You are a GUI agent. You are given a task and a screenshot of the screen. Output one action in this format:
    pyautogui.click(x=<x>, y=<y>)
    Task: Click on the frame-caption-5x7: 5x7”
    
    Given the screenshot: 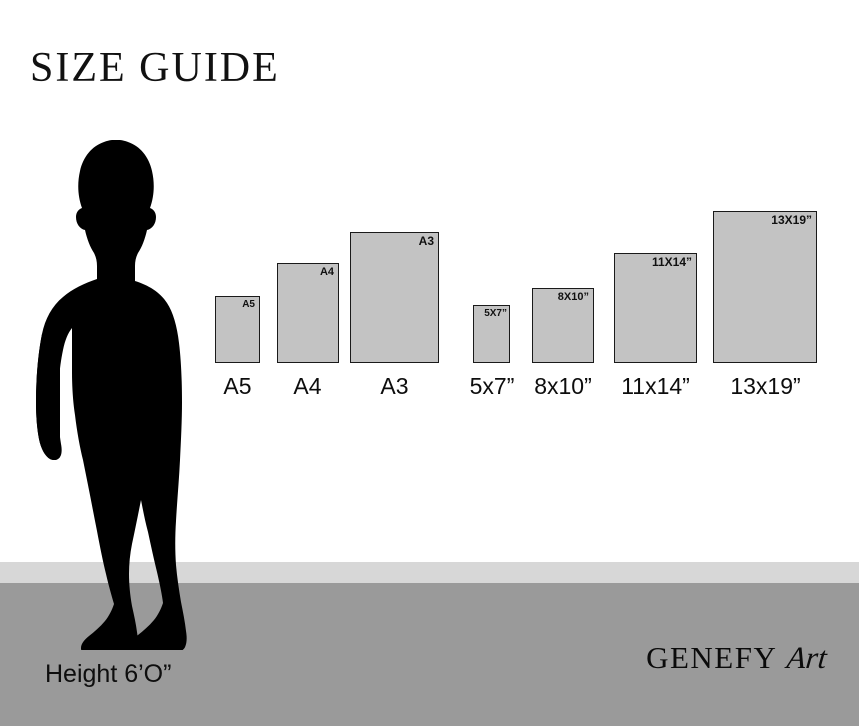 What is the action you would take?
    pyautogui.click(x=492, y=386)
    